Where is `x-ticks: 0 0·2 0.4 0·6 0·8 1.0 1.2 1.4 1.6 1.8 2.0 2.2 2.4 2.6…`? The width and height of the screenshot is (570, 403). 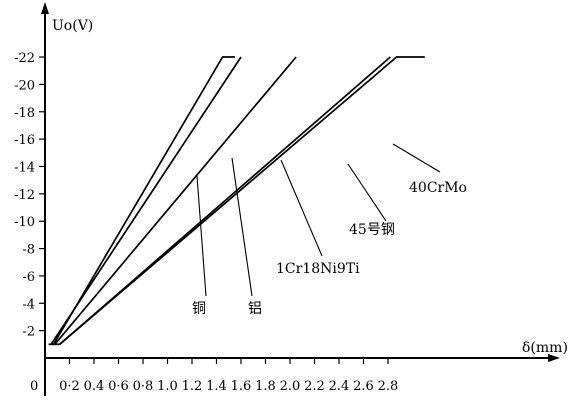 x-ticks: 0 0·2 0.4 0·6 0·8 1.0 1.2 1.4 1.6 1.8 2.0 2.2 2.4 2.6… is located at coordinates (214, 376).